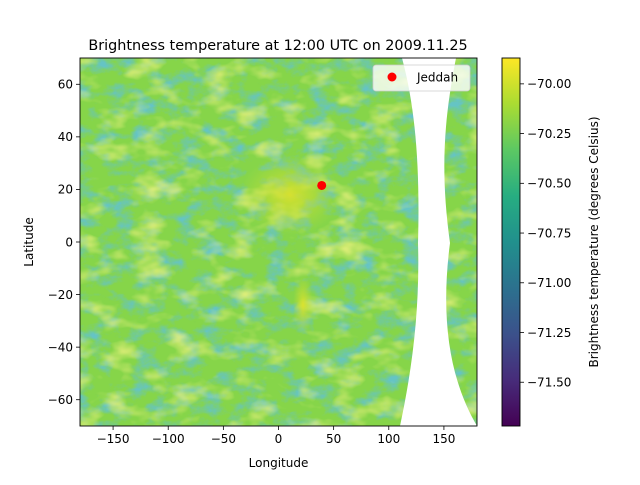 This screenshot has height=485, width=640. I want to click on colorbar-tick-label-5: −71.25, so click(549, 333).